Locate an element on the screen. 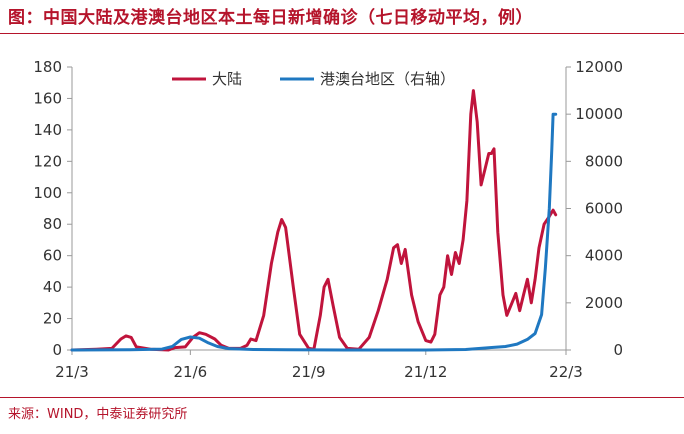 The width and height of the screenshot is (684, 434). y-left-tick-label: 0 is located at coordinates (57, 350).